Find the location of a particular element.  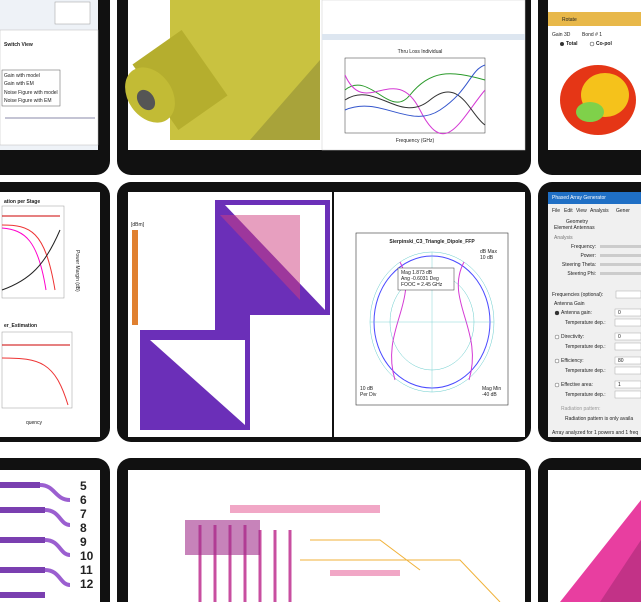

radio: Co-pol is located at coordinates (604, 44).